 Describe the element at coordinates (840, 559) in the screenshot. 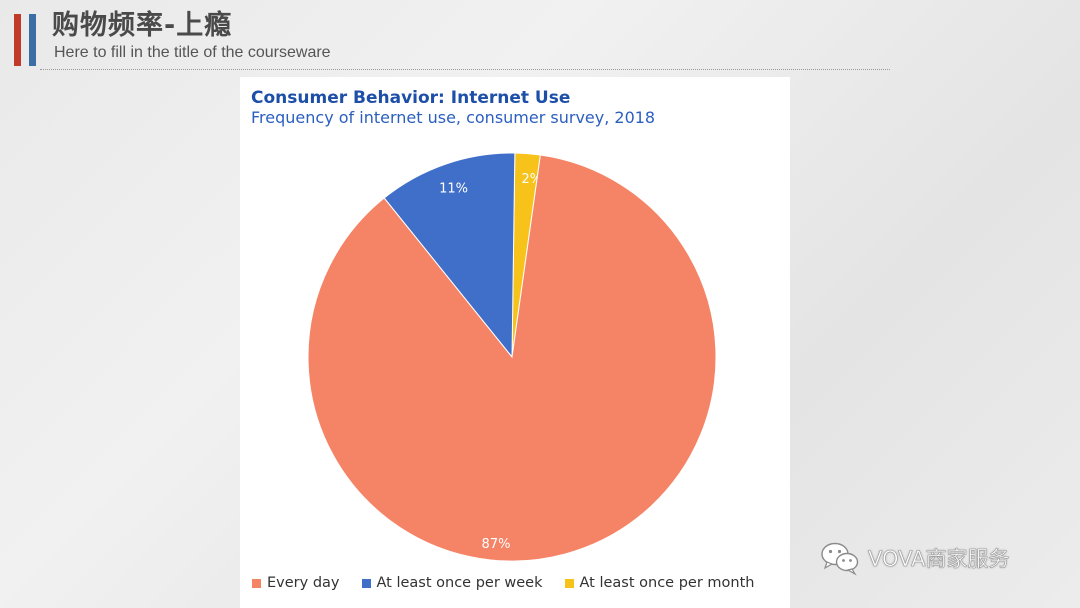

I see `wechat-icon` at that location.